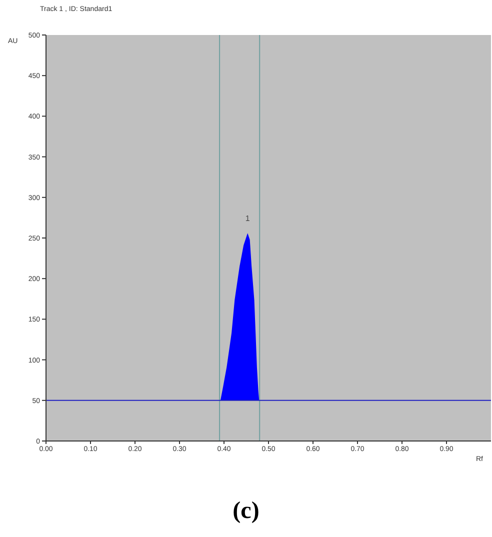 The height and width of the screenshot is (537, 492). I want to click on annotation: 1, so click(247, 219).